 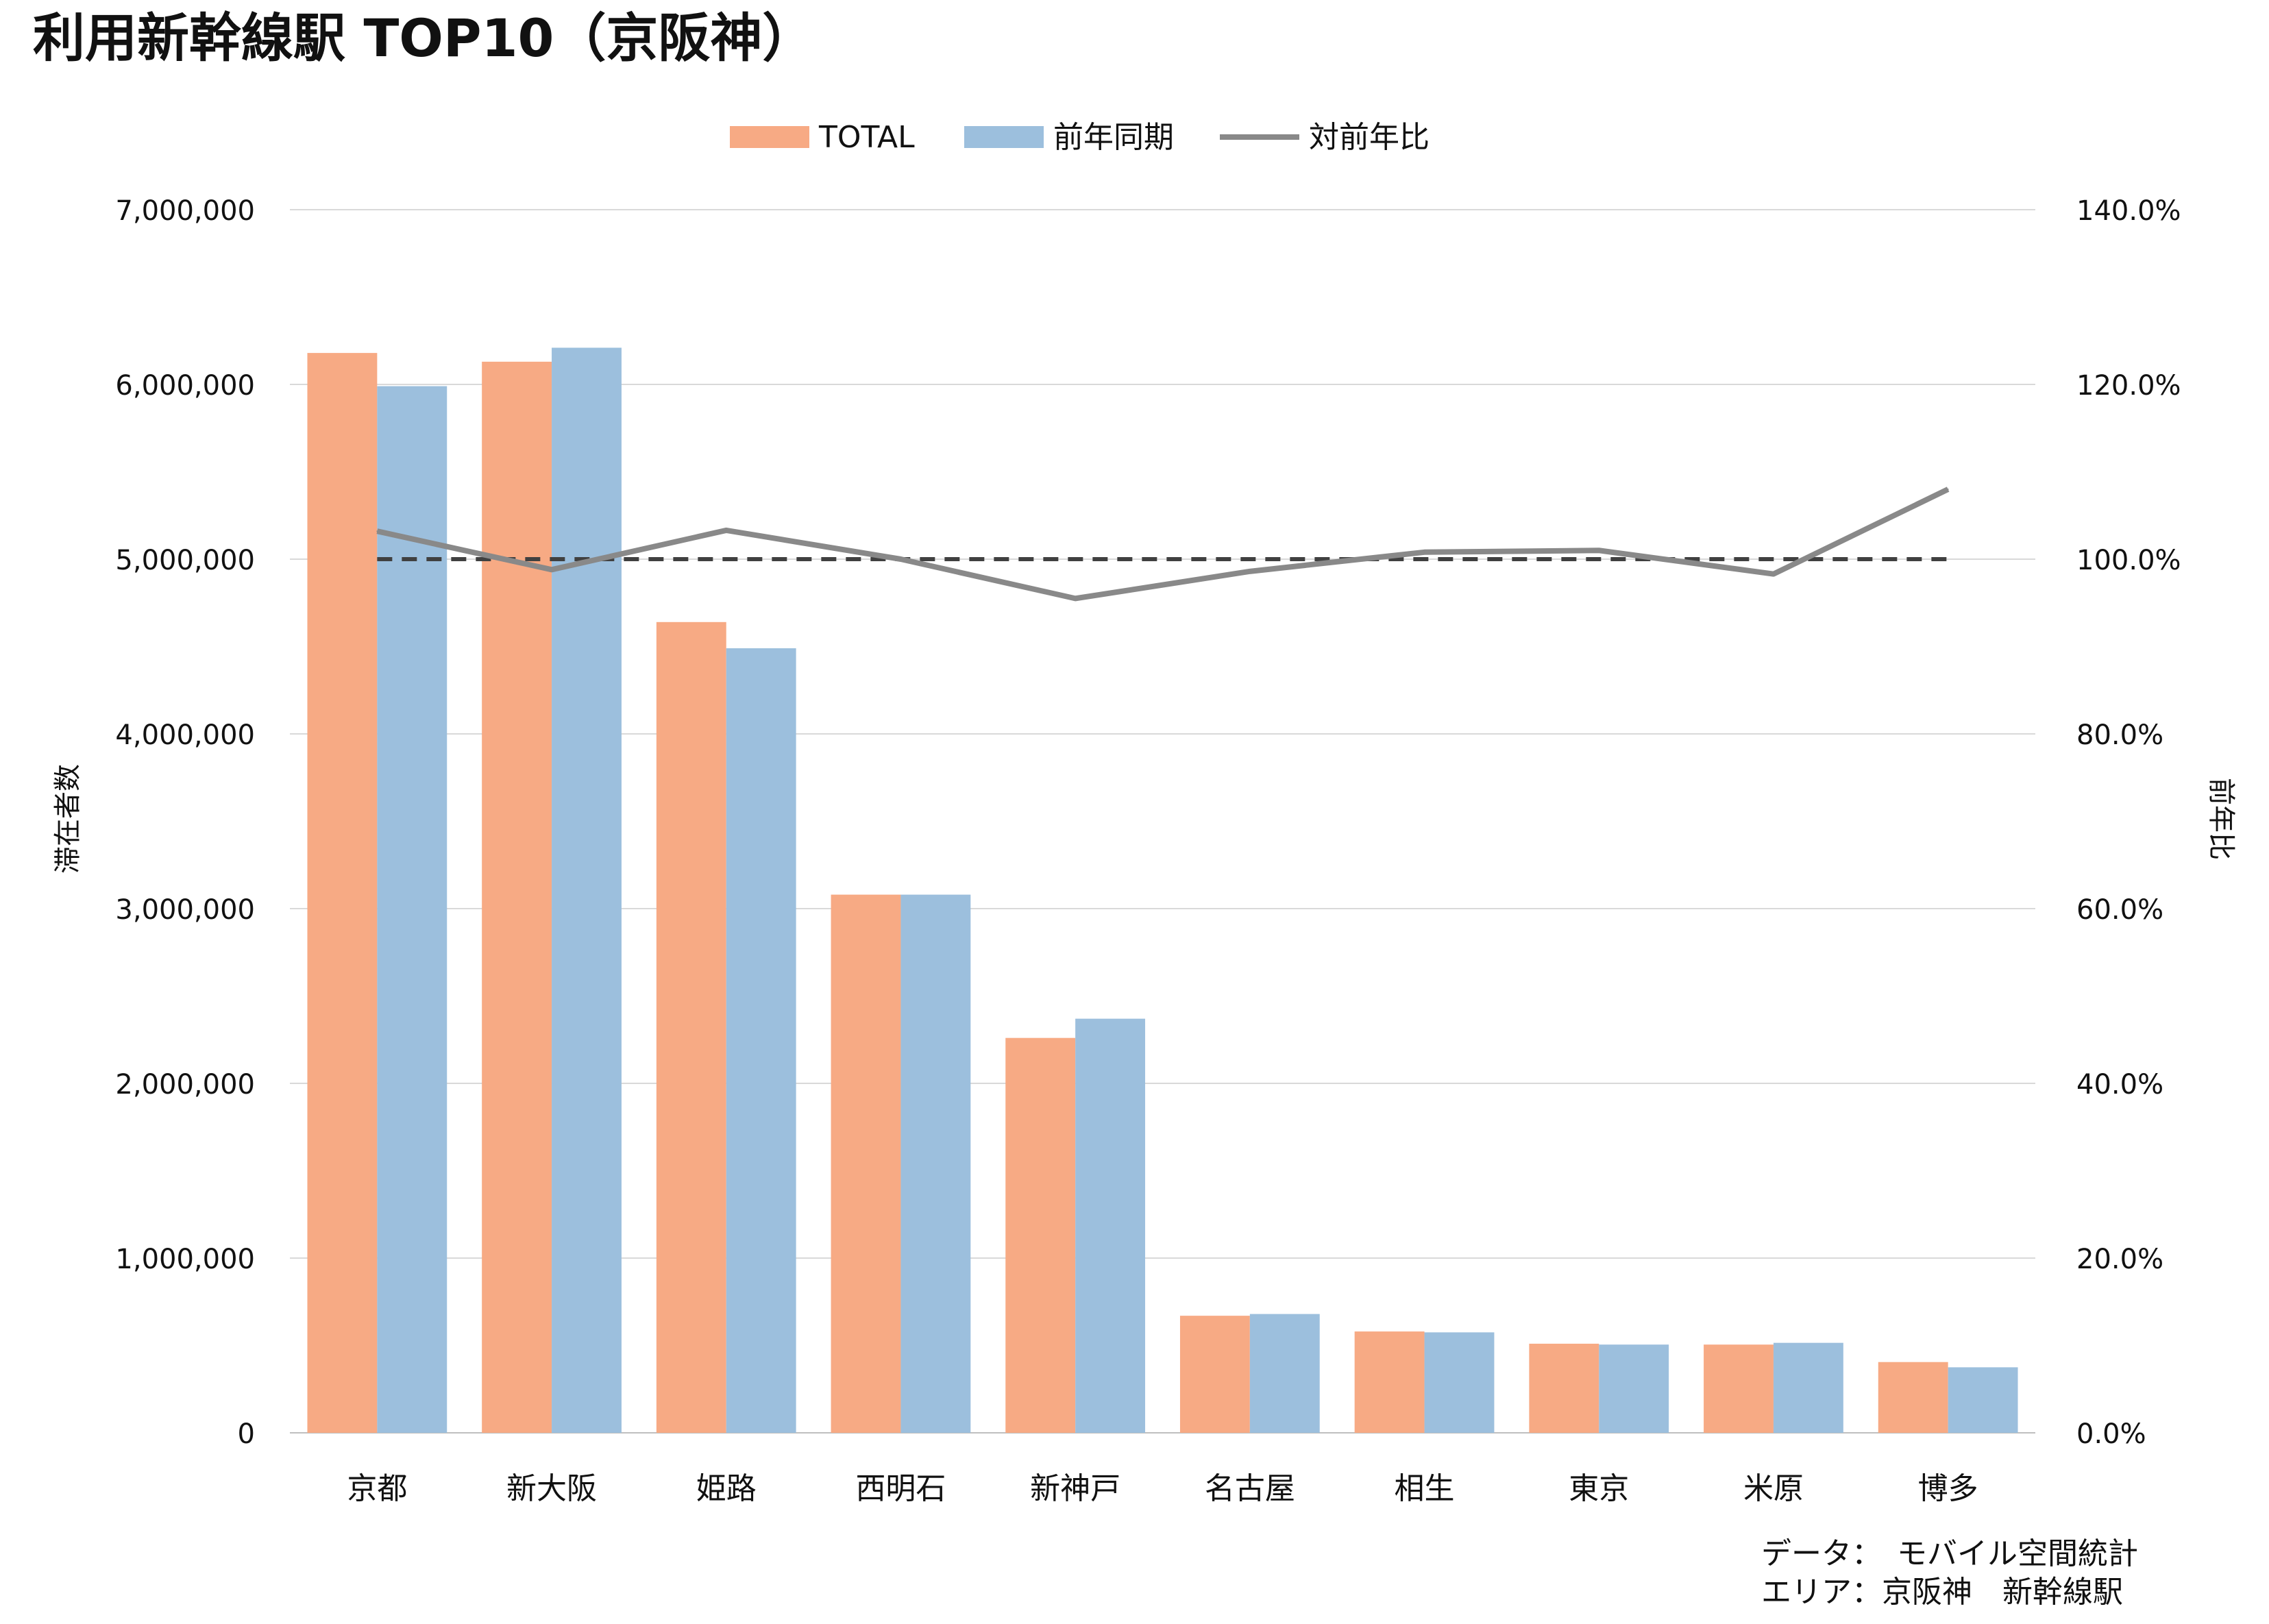 I want to click on y2-tick-label: 120.0%, so click(x=2128, y=386).